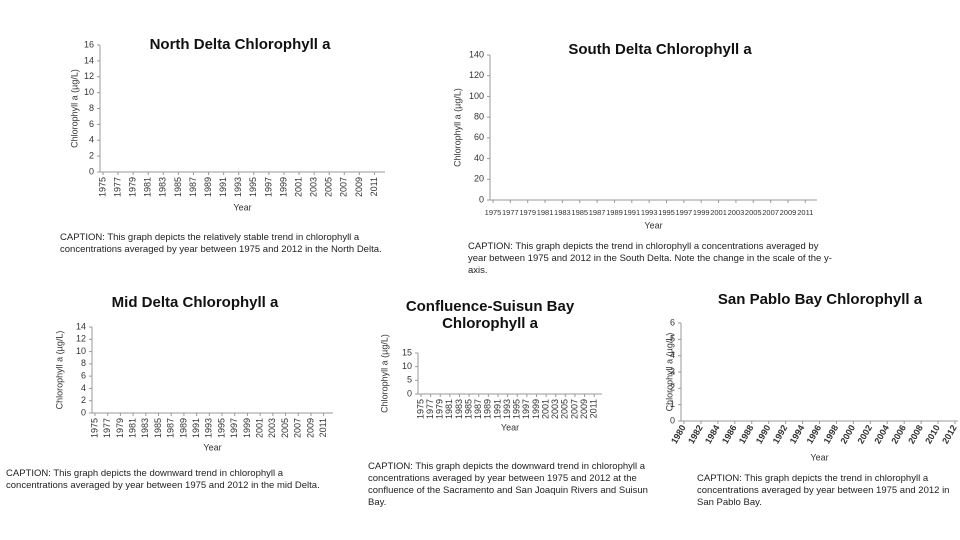 Image resolution: width=960 pixels, height=540 pixels. I want to click on x-tick-label: 2000, so click(847, 434).